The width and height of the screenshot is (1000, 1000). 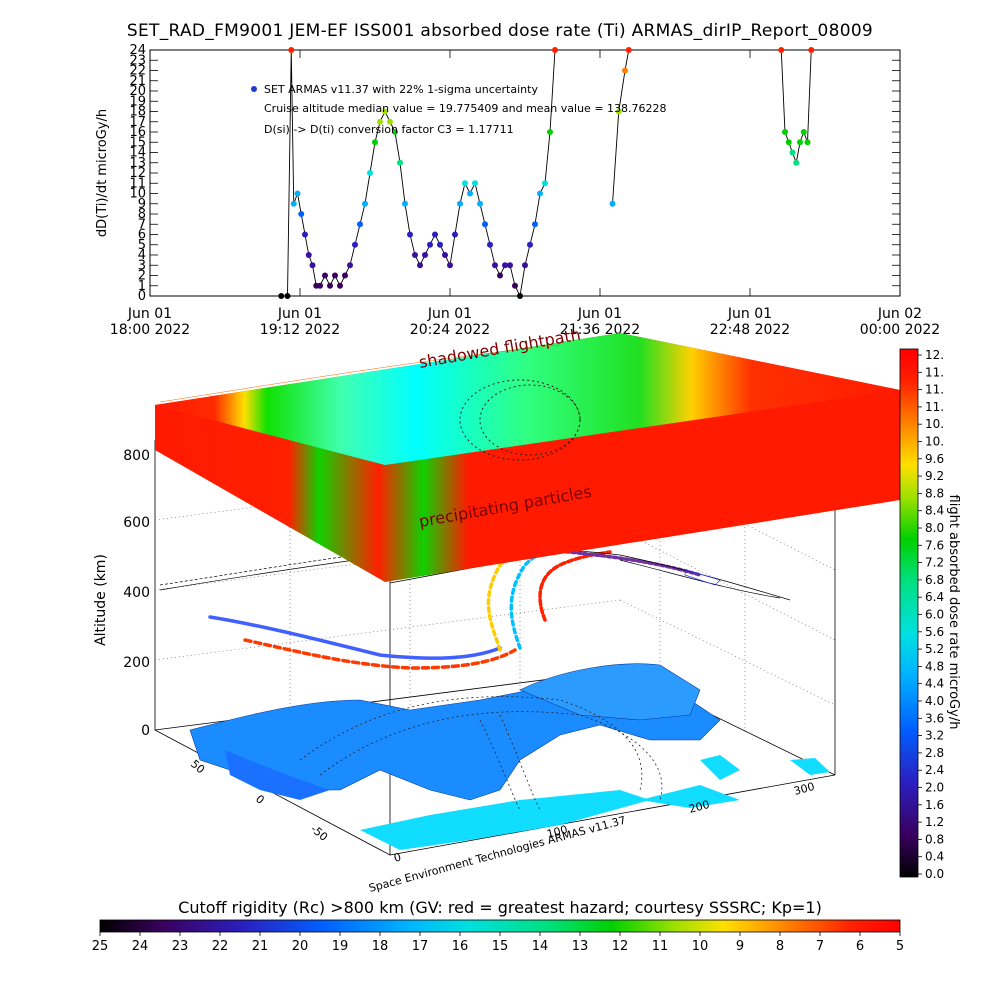 I want to click on y-tick-label: 9, so click(x=142, y=204).